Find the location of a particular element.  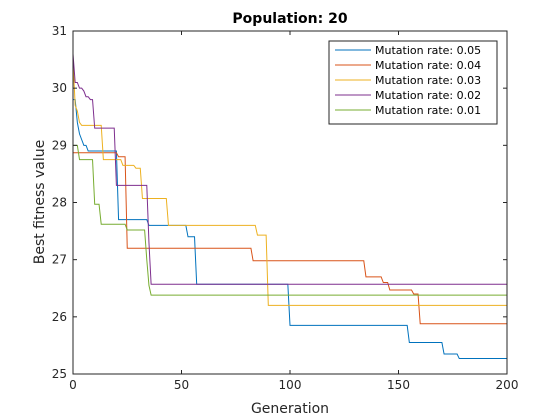

x-tick-label: 50 is located at coordinates (181, 385).